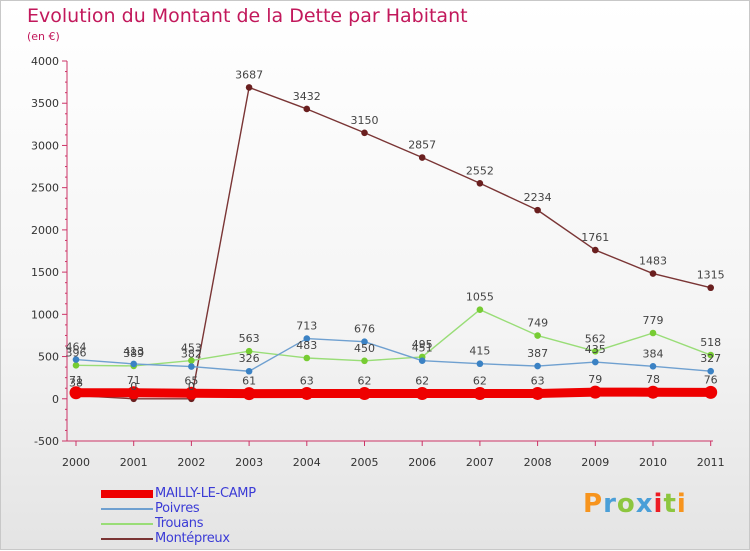  I want to click on y-tick-label: 2000, so click(45, 230).